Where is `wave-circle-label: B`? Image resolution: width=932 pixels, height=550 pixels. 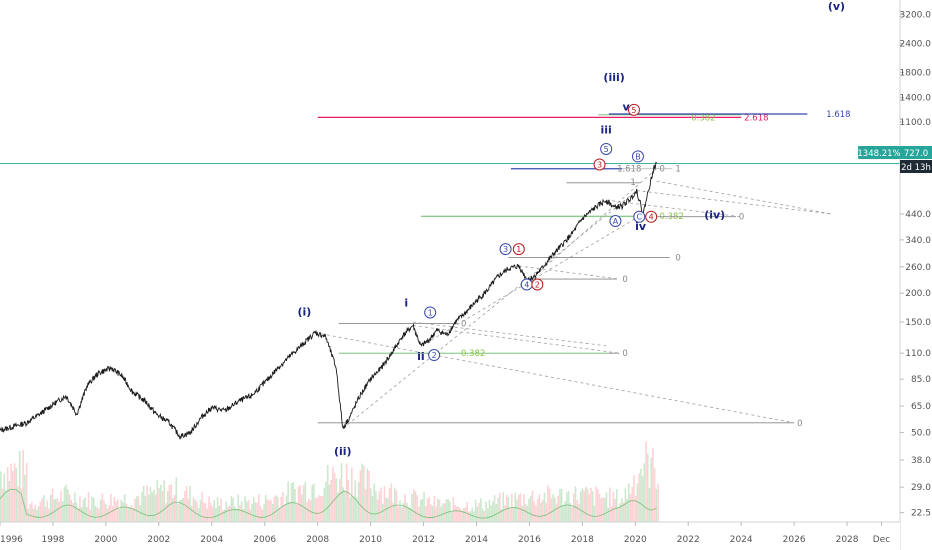
wave-circle-label: B is located at coordinates (638, 156).